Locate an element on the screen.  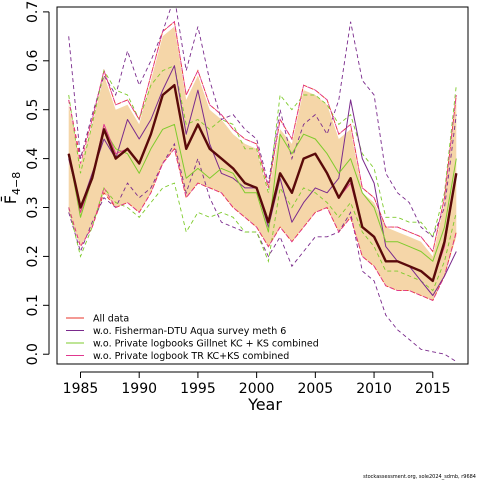
y-tick-label: 0.4 is located at coordinates (33, 158).